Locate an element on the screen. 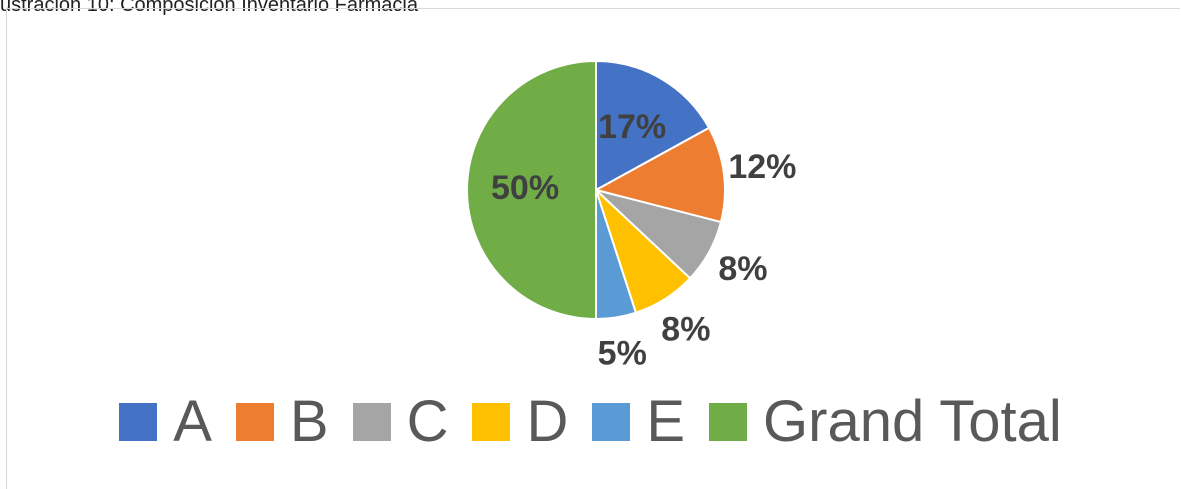 This screenshot has width=1181, height=489. data-label: 5% is located at coordinates (622, 354).